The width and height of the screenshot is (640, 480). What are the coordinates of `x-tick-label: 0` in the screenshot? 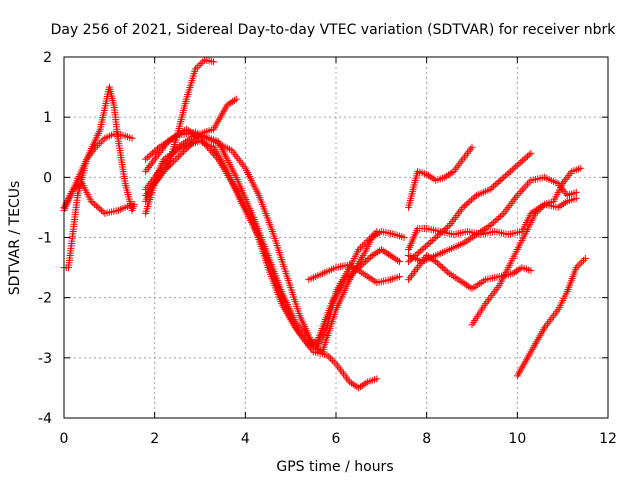 It's located at (64, 439).